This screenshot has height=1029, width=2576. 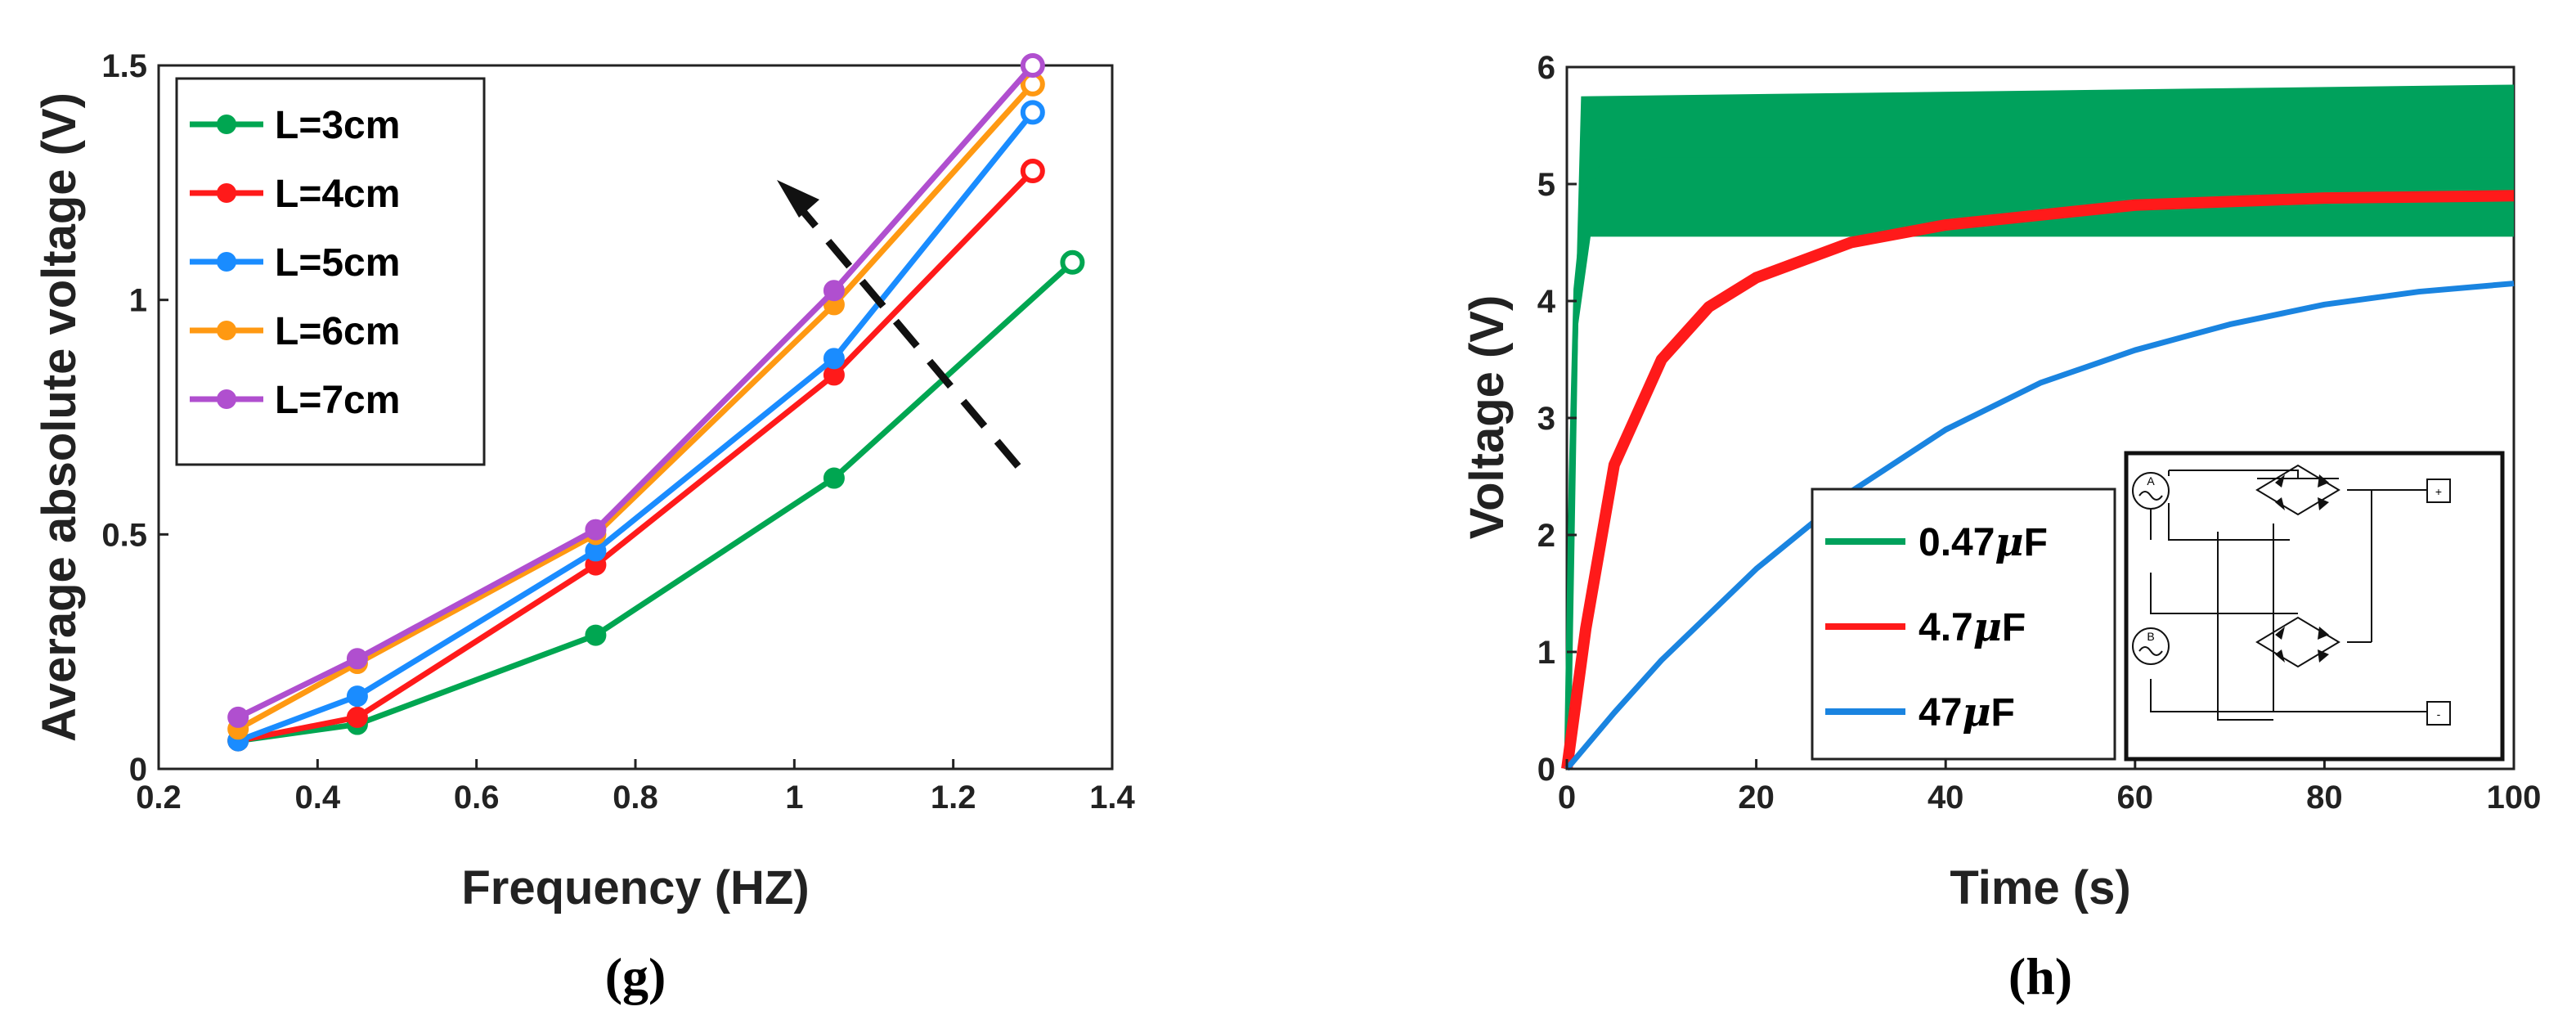 What do you see at coordinates (954, 798) in the screenshot?
I see `g-xtick-label: 1.2` at bounding box center [954, 798].